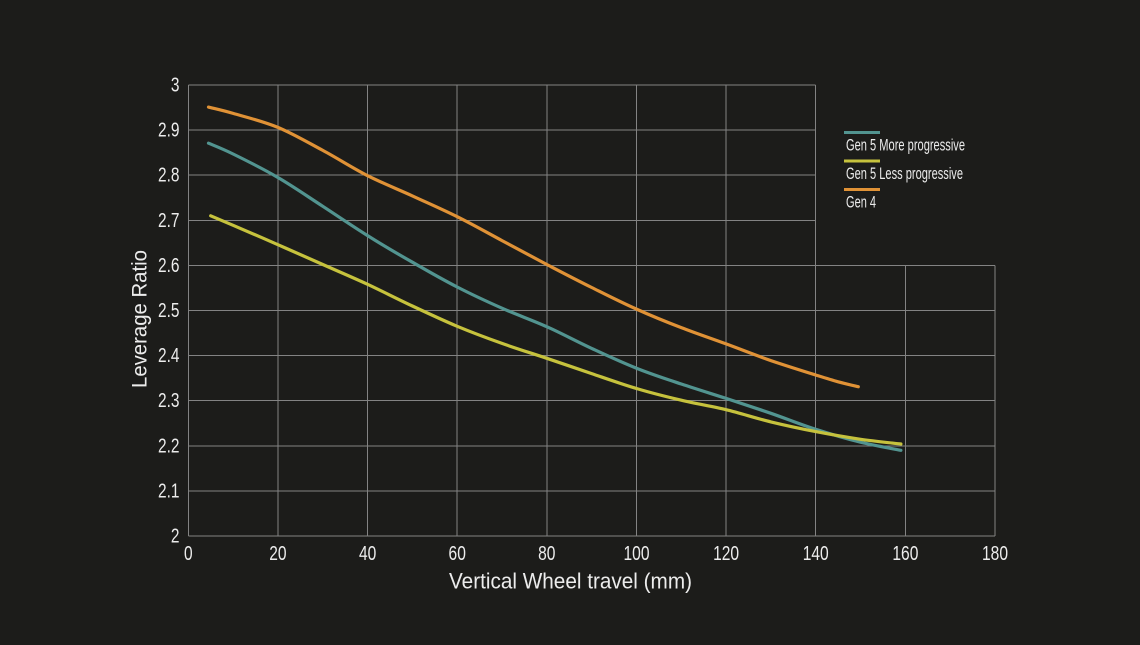  What do you see at coordinates (816, 554) in the screenshot?
I see `svg-text: 140` at bounding box center [816, 554].